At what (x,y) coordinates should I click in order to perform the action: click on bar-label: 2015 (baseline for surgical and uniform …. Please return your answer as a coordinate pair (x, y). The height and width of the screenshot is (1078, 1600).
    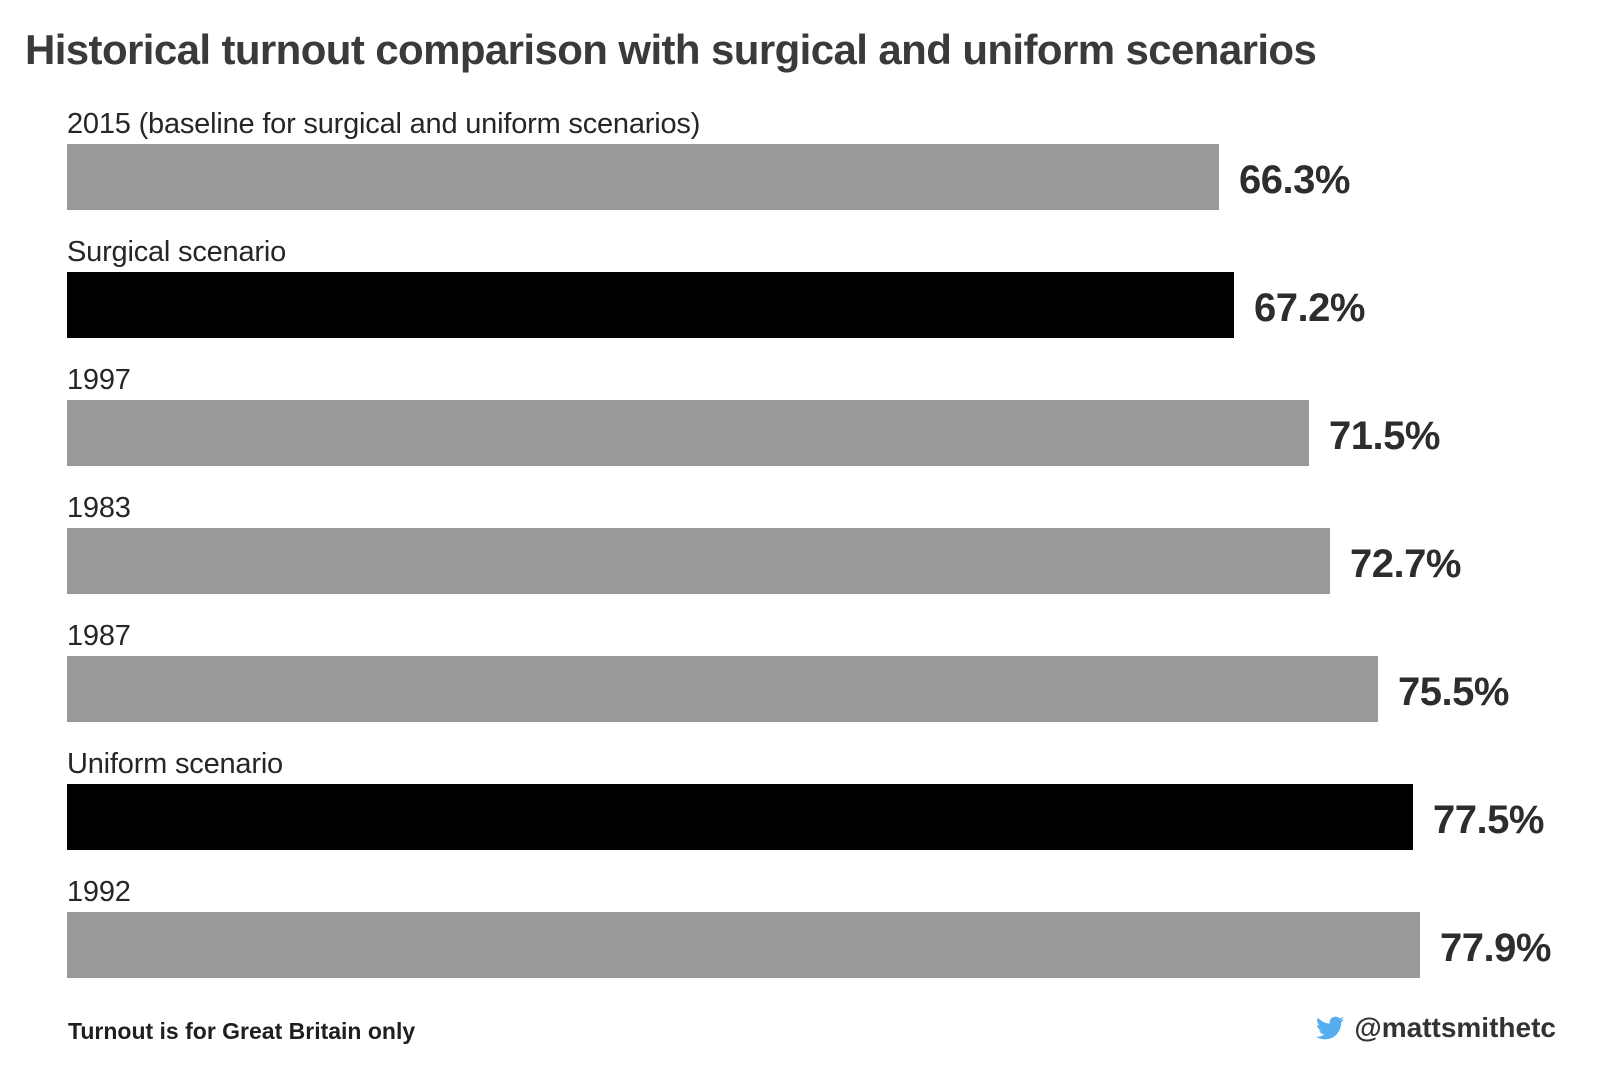
    Looking at the image, I should click on (384, 124).